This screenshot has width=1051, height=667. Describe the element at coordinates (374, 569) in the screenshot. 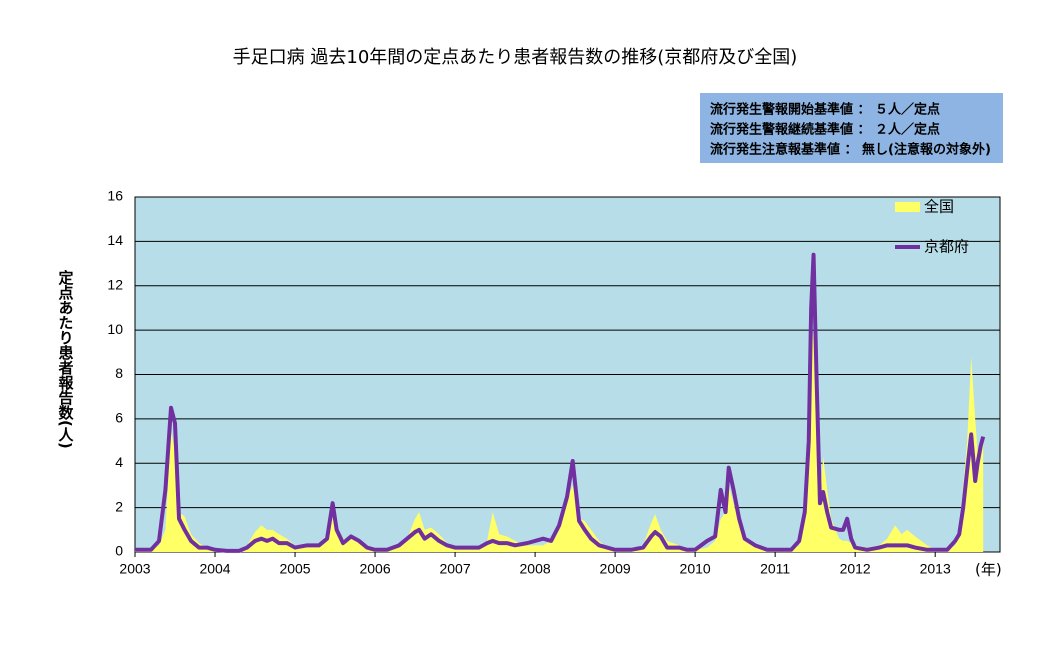

I see `x-tick-label: 2006` at that location.